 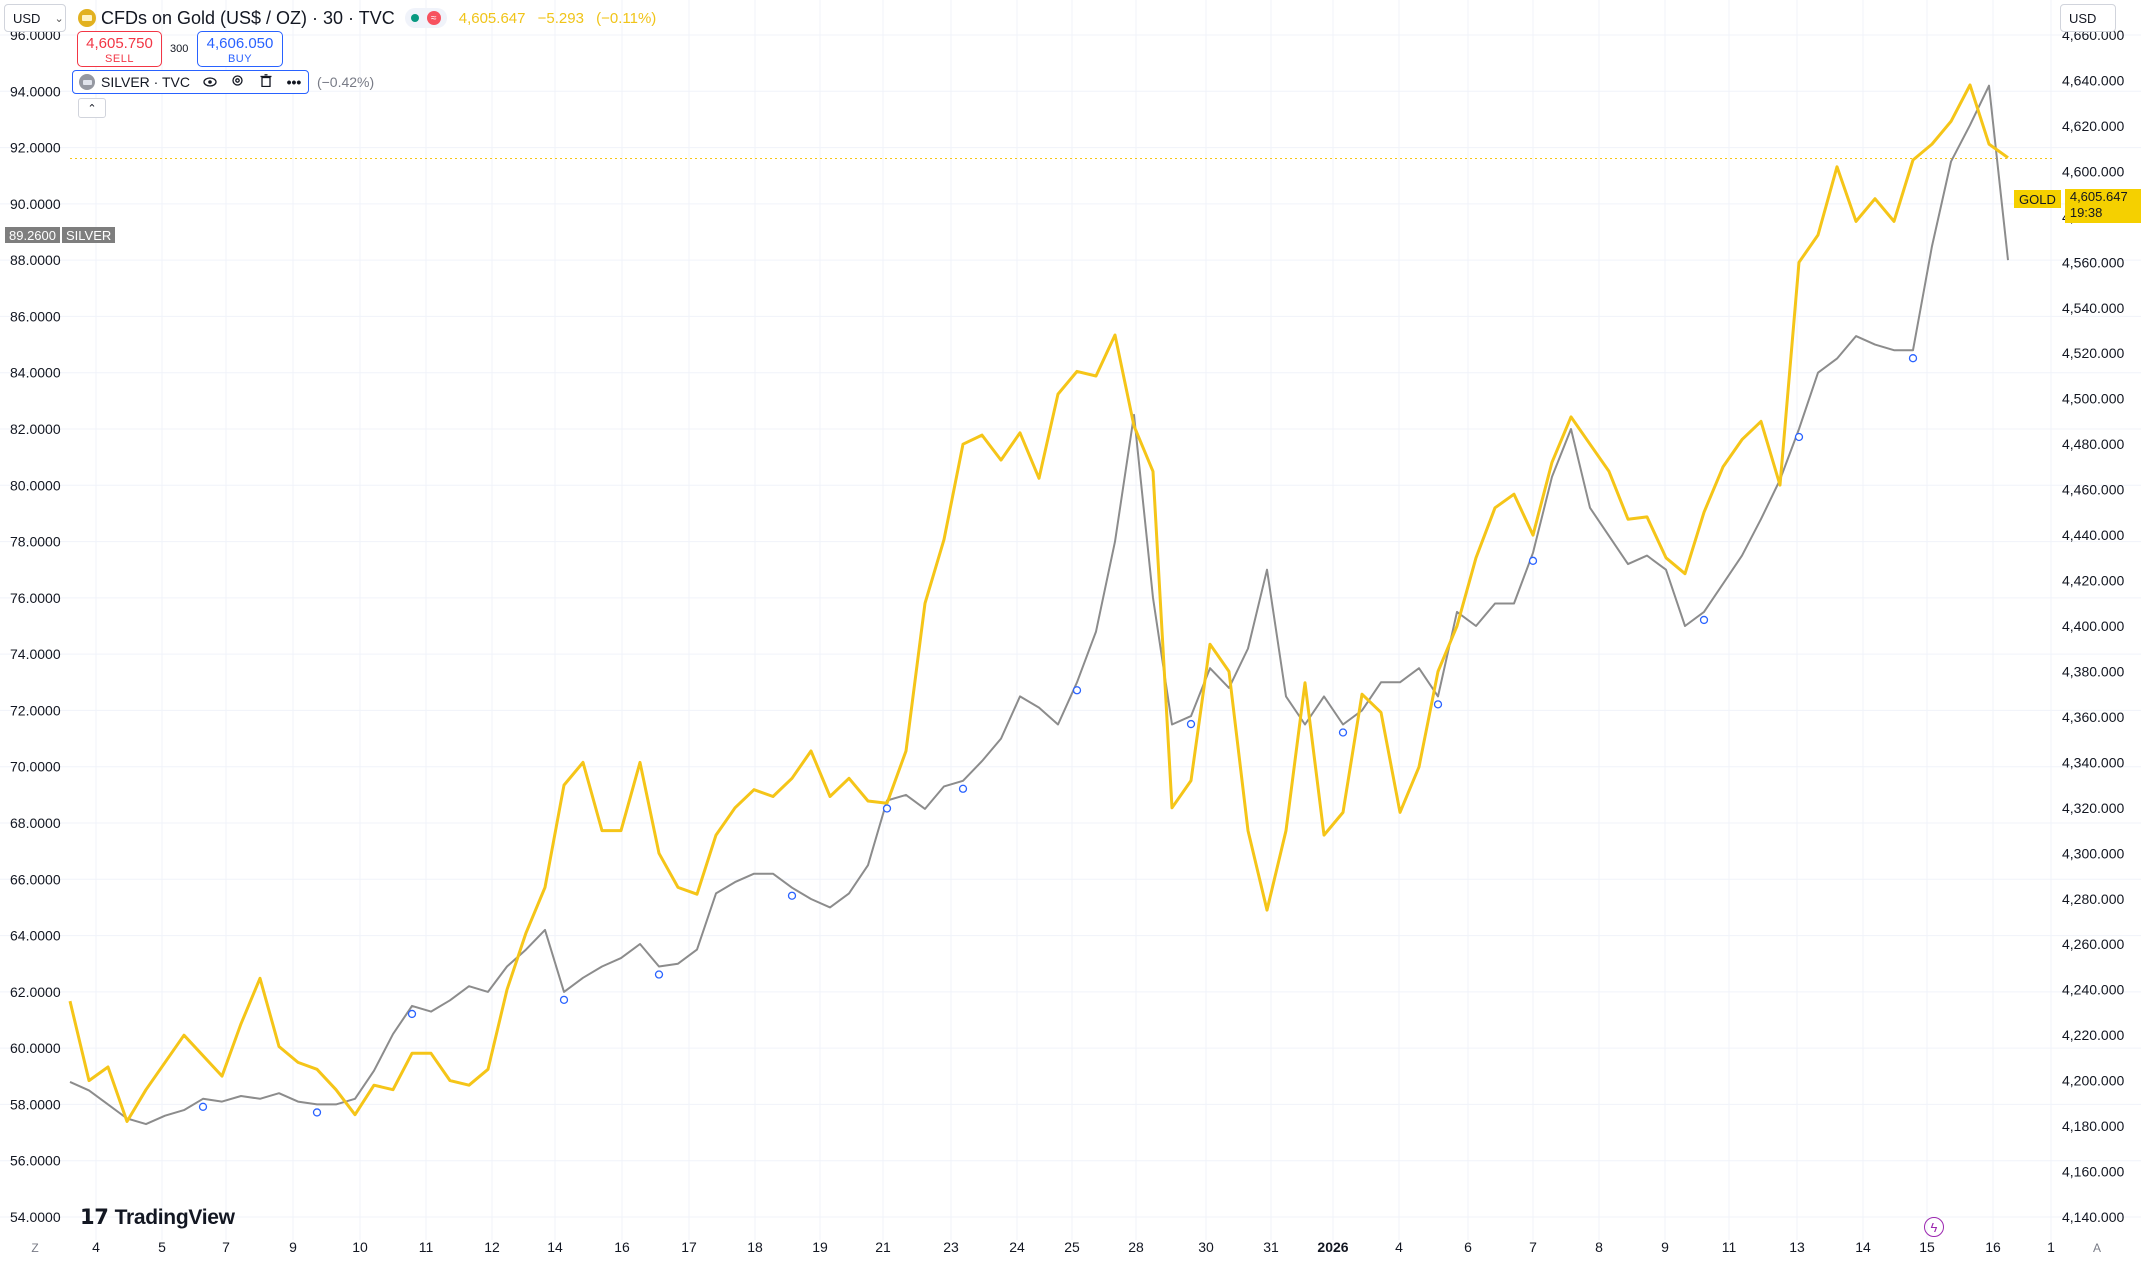 I want to click on gold-price-tag: GOLD 4,605.647 19:38, so click(x=2077, y=206).